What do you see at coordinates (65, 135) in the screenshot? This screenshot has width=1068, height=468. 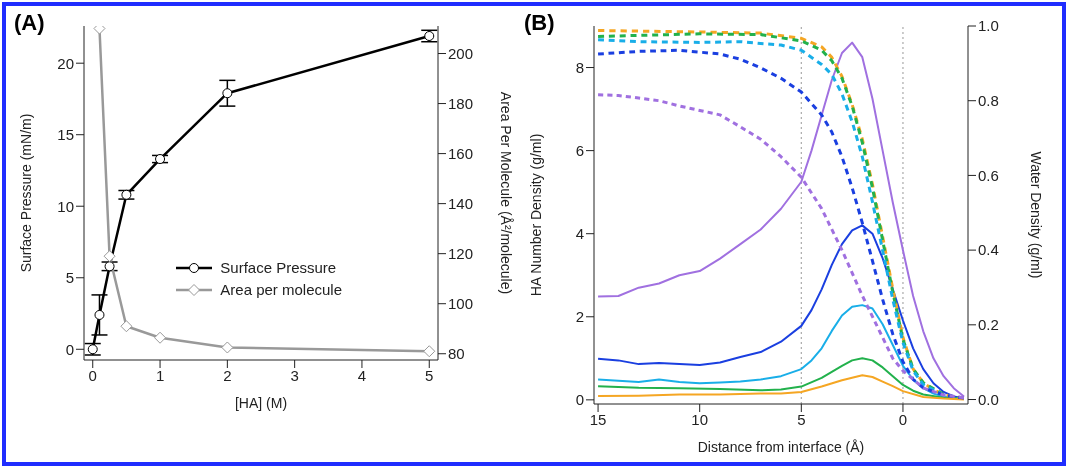 I see `y-tick-label: 15` at bounding box center [65, 135].